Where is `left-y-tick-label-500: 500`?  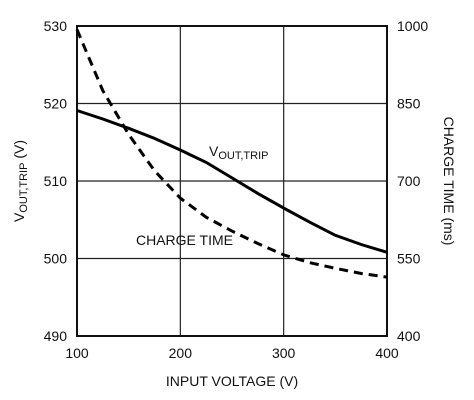 left-y-tick-label-500: 500 is located at coordinates (56, 259).